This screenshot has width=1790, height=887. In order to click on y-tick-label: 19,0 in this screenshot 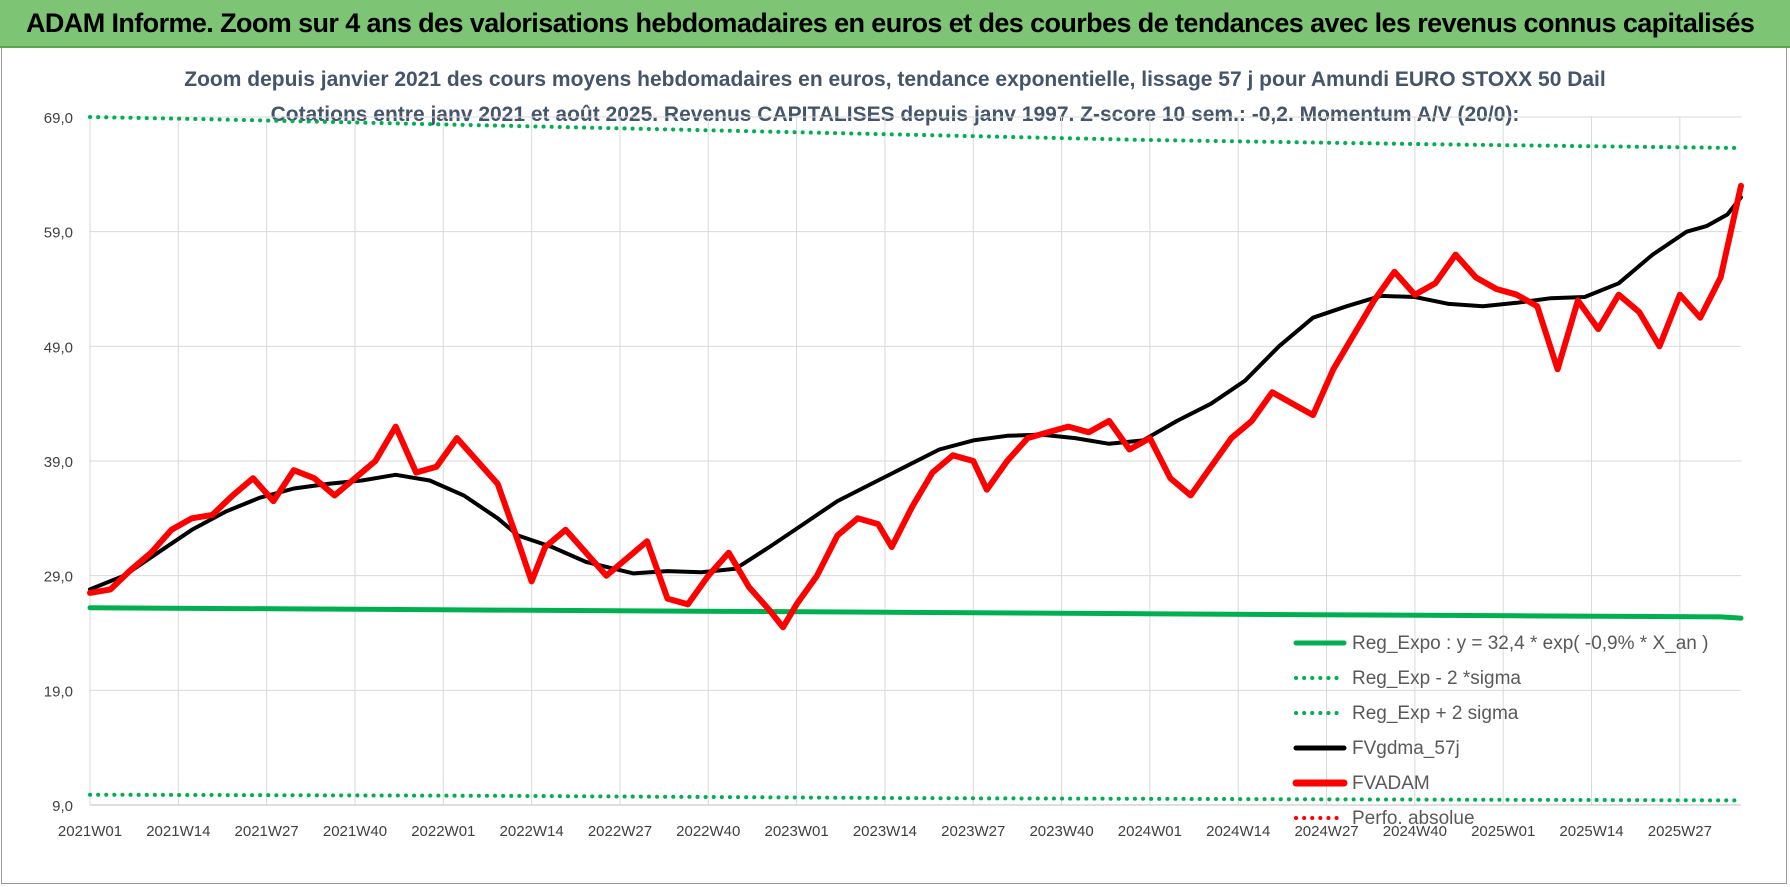, I will do `click(58, 691)`.